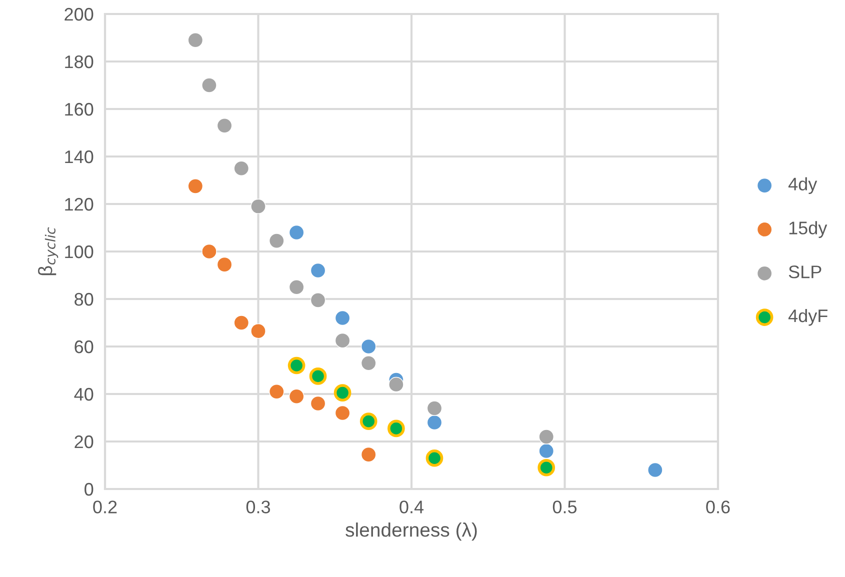  What do you see at coordinates (718, 507) in the screenshot?
I see `x-tick-label: 0.6` at bounding box center [718, 507].